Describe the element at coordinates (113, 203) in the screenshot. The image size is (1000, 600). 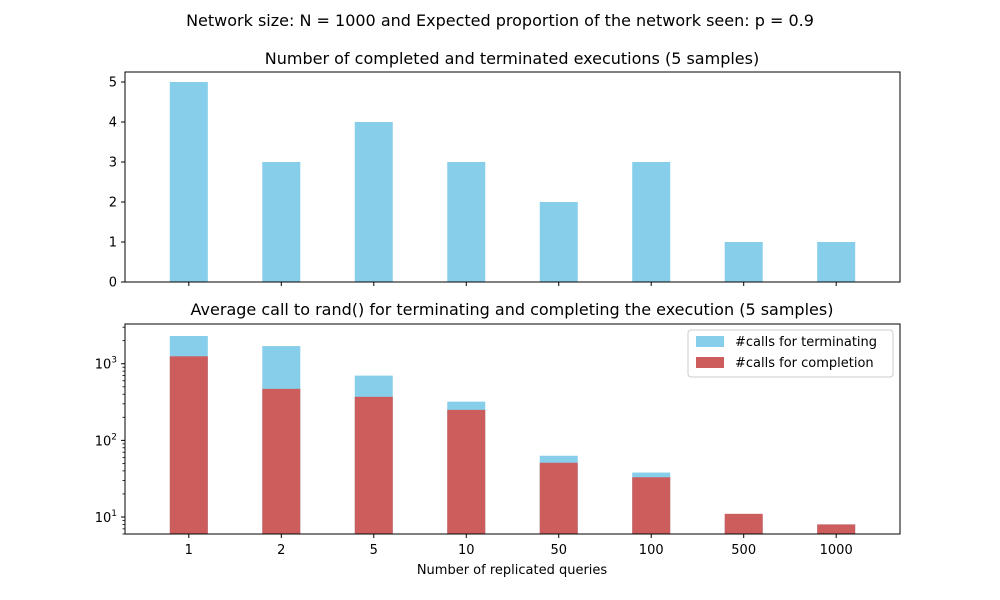
I see `y-tick-label: 2` at that location.